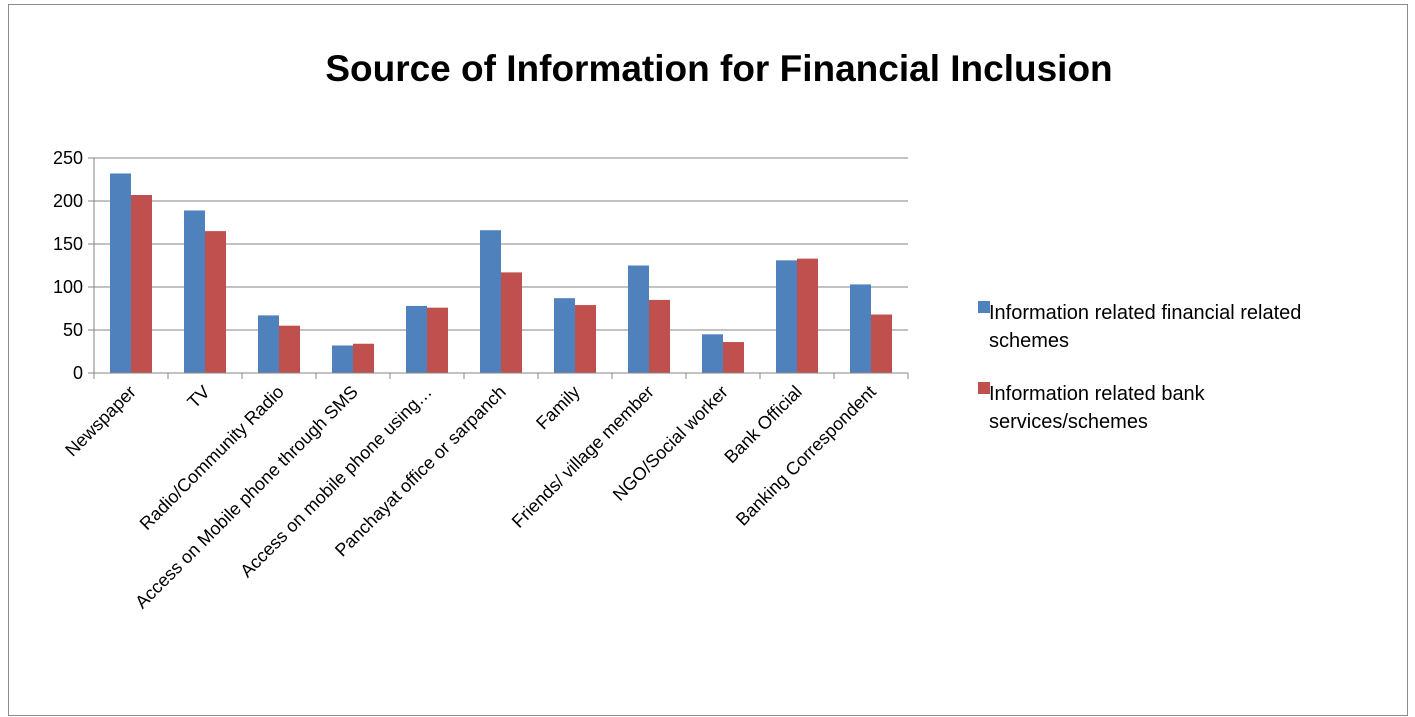 The image size is (1415, 717). I want to click on x-tick-label: TV, so click(198, 397).